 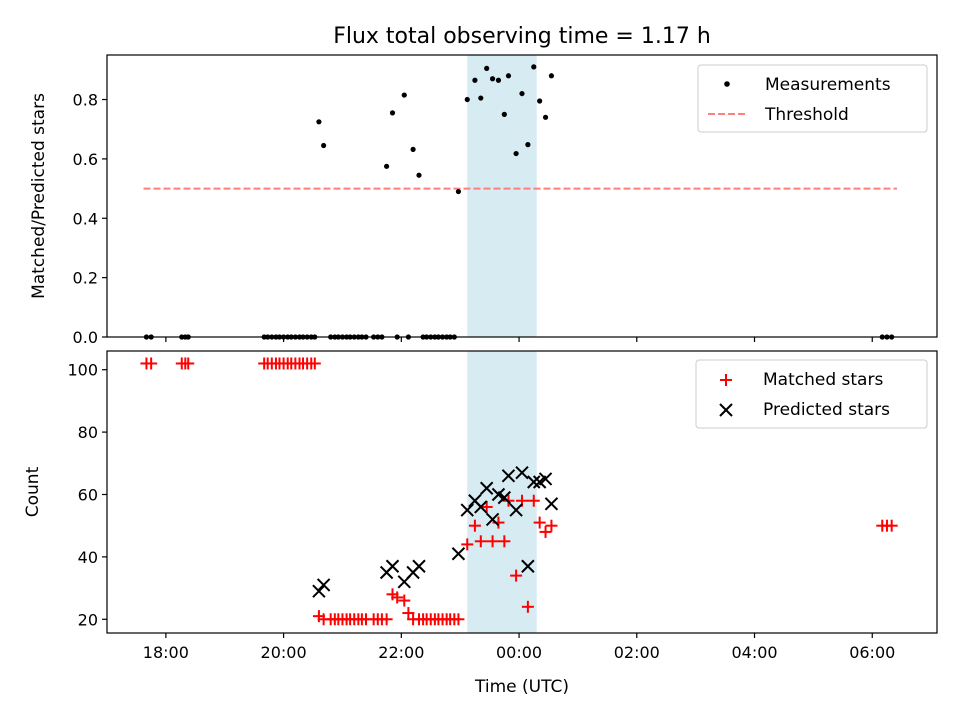 I want to click on ratio-legend-box, so click(x=812, y=98).